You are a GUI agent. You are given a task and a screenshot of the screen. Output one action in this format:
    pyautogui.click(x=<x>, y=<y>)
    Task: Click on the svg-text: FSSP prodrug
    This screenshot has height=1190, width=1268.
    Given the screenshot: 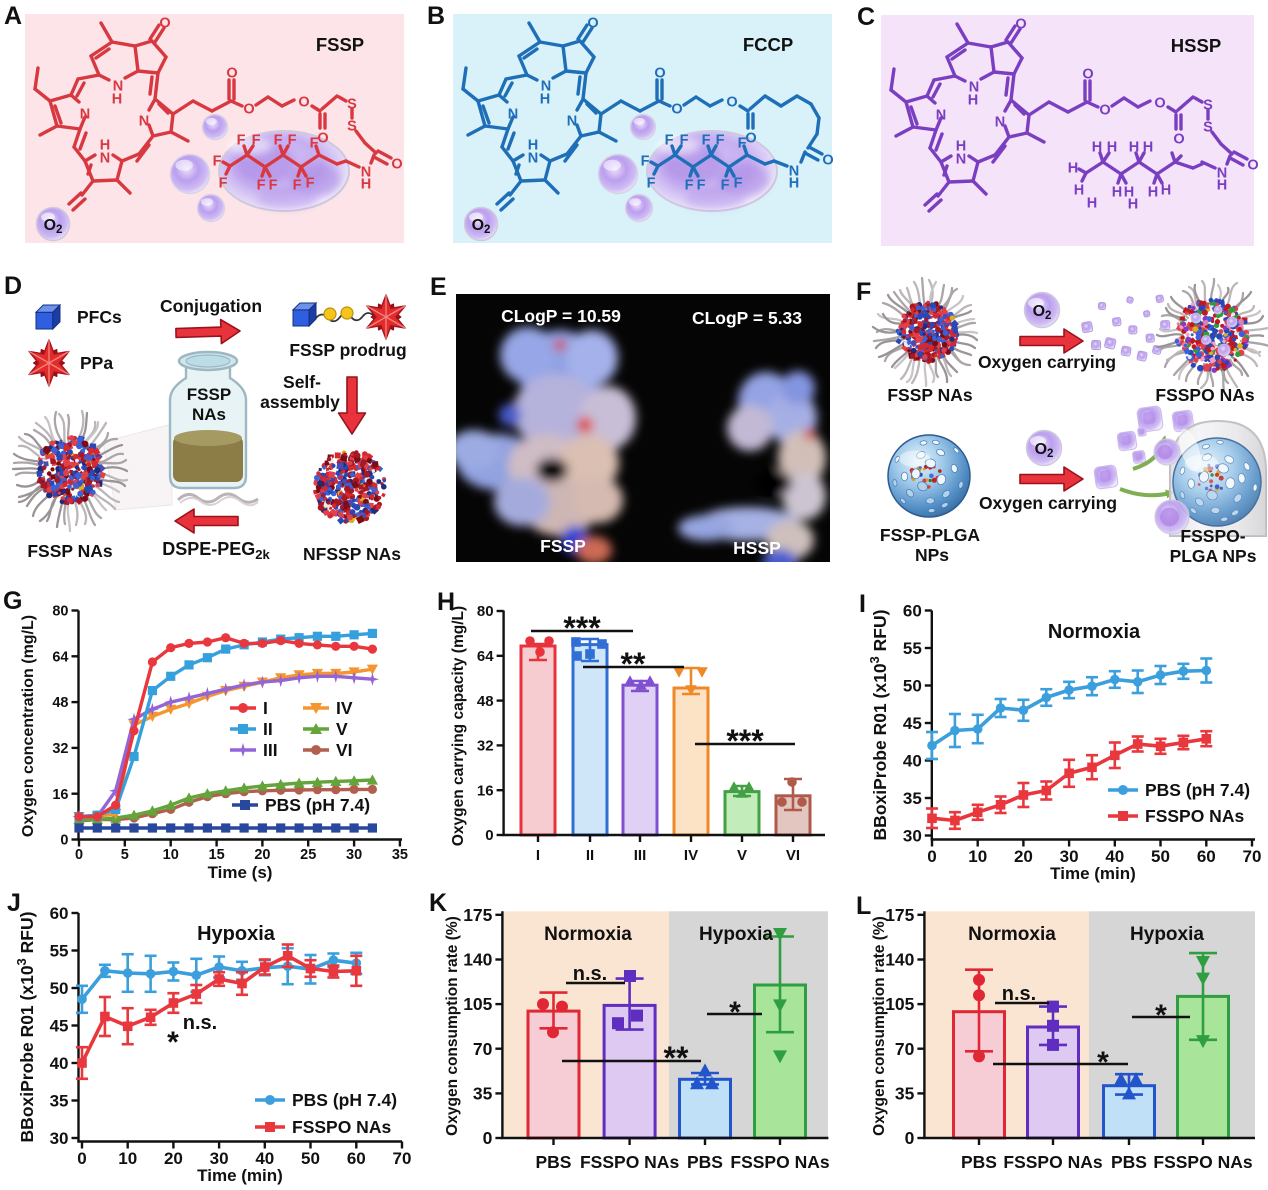 What is the action you would take?
    pyautogui.click(x=347, y=350)
    